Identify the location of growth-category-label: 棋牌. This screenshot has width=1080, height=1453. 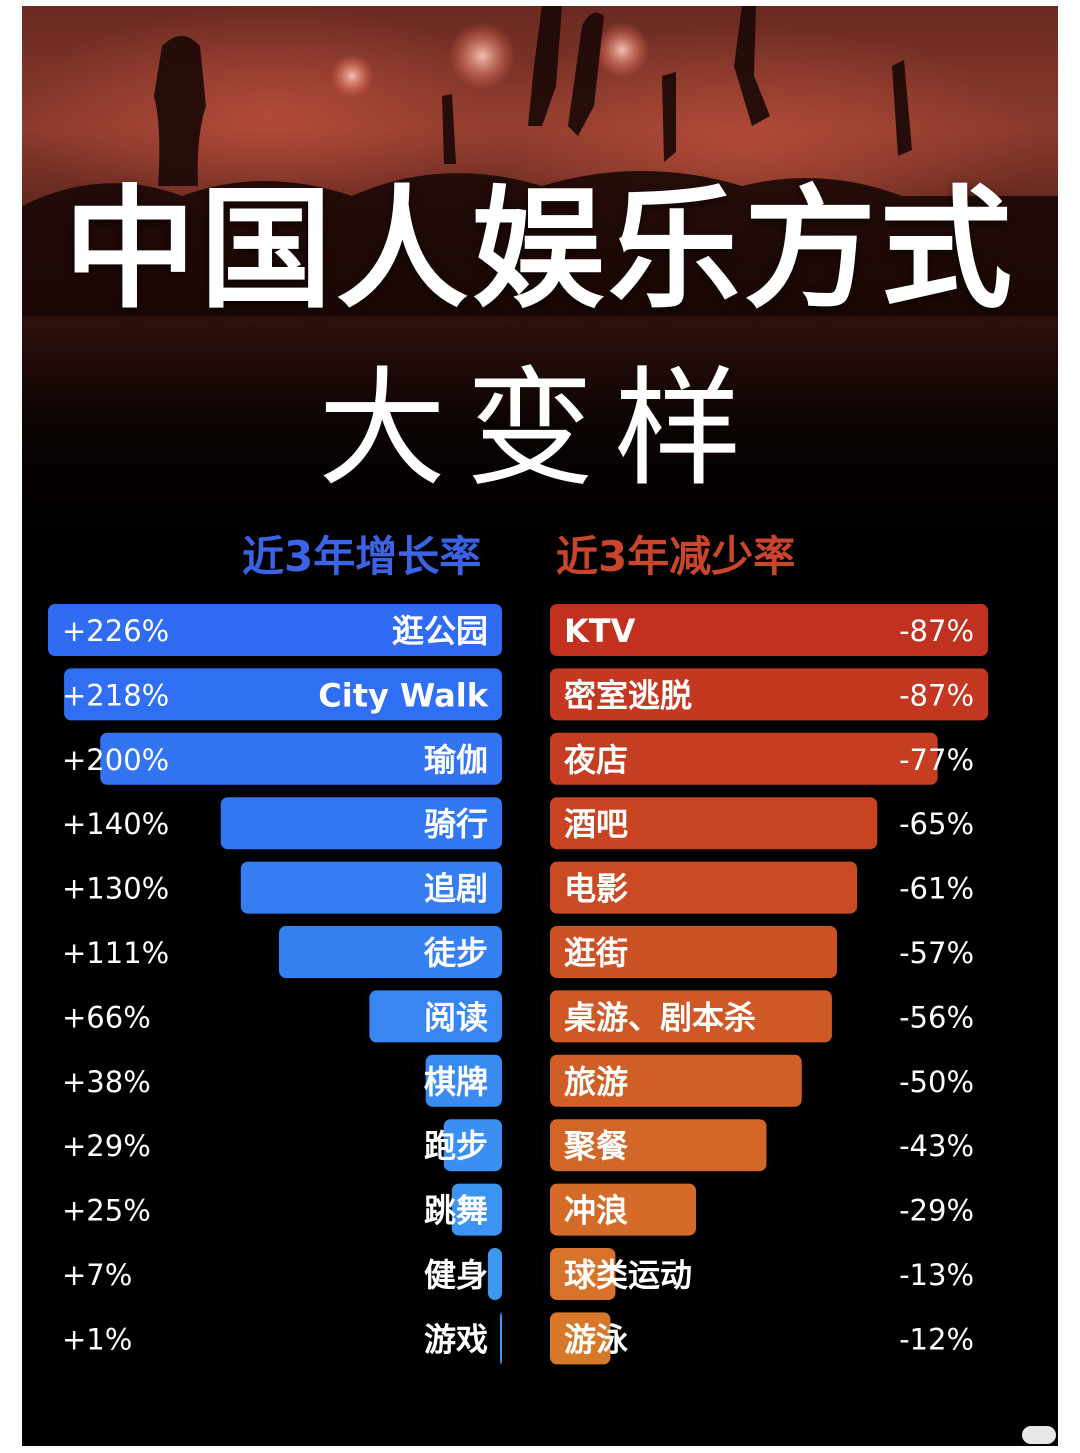
(456, 1082).